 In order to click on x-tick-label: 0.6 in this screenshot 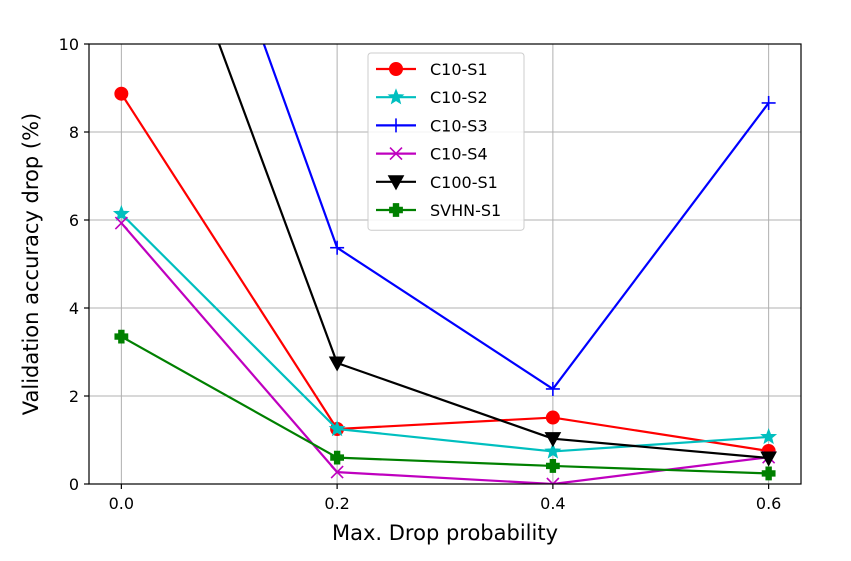, I will do `click(768, 503)`.